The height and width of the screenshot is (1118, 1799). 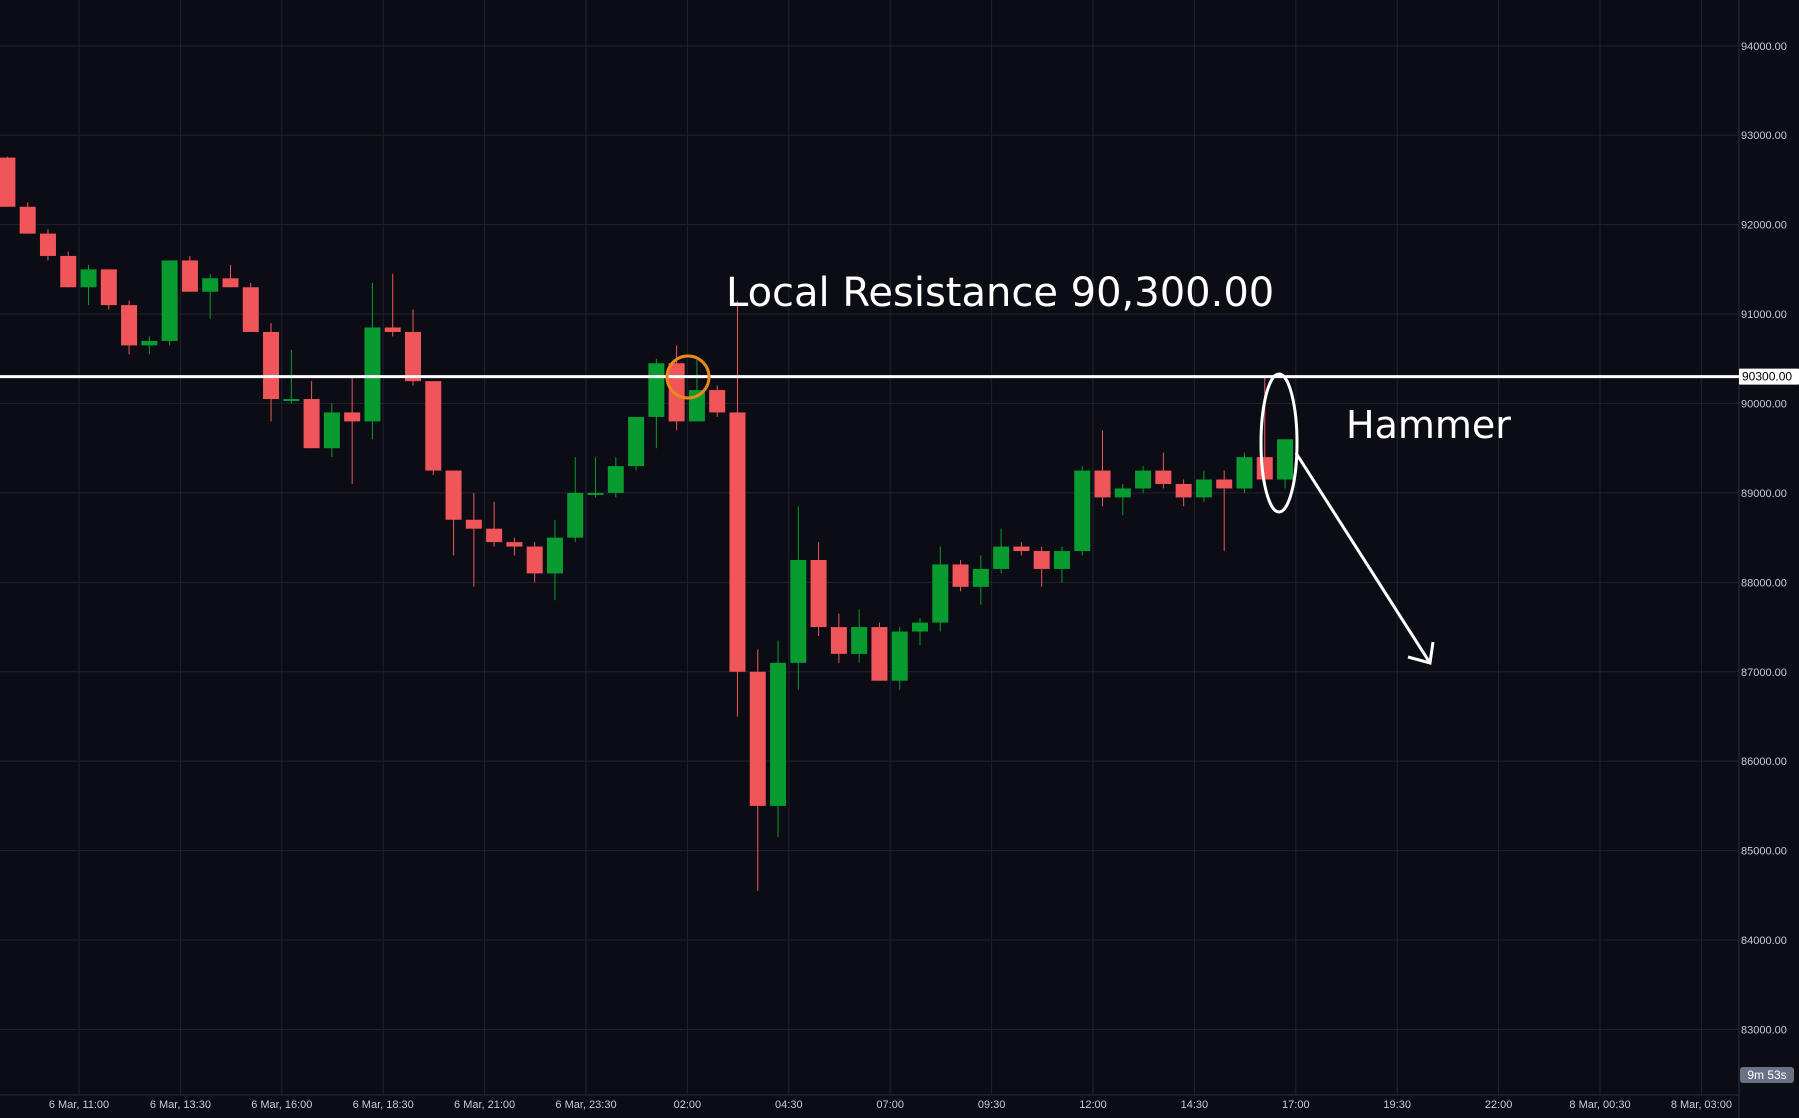 What do you see at coordinates (1764, 47) in the screenshot?
I see `y-tick-label: 94000.00` at bounding box center [1764, 47].